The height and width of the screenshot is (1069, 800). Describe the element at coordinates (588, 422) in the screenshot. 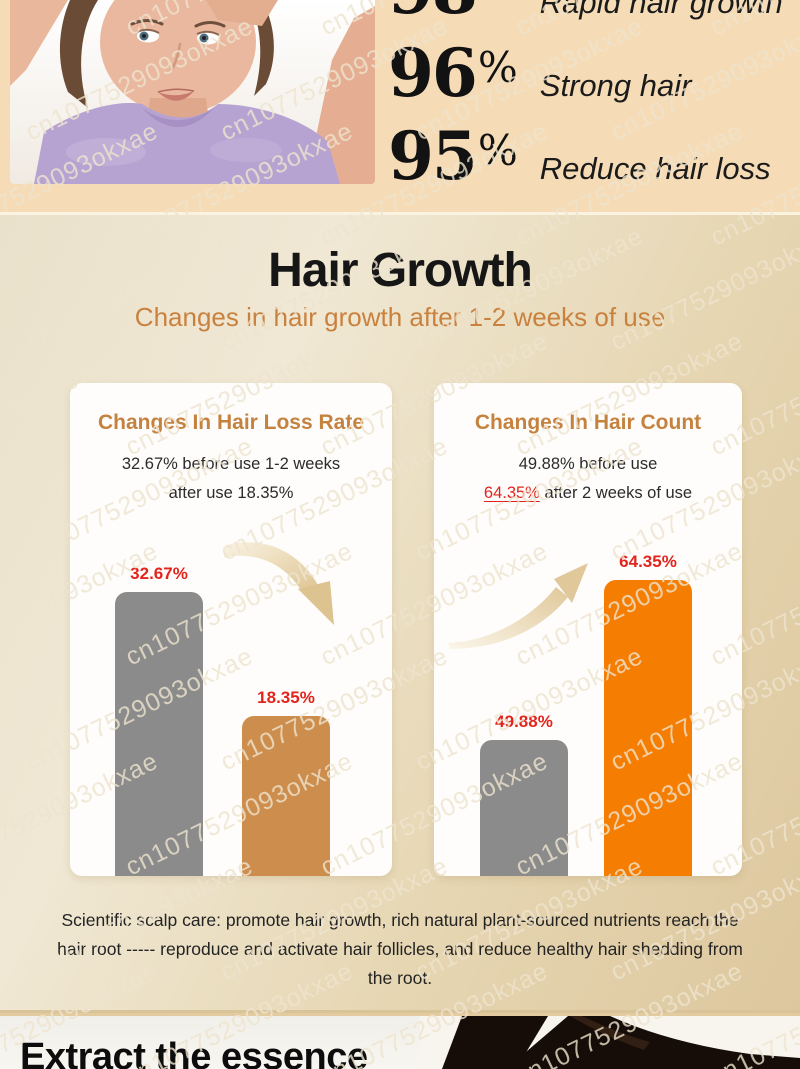

I see `chart-title: Changes In Hair Count` at that location.